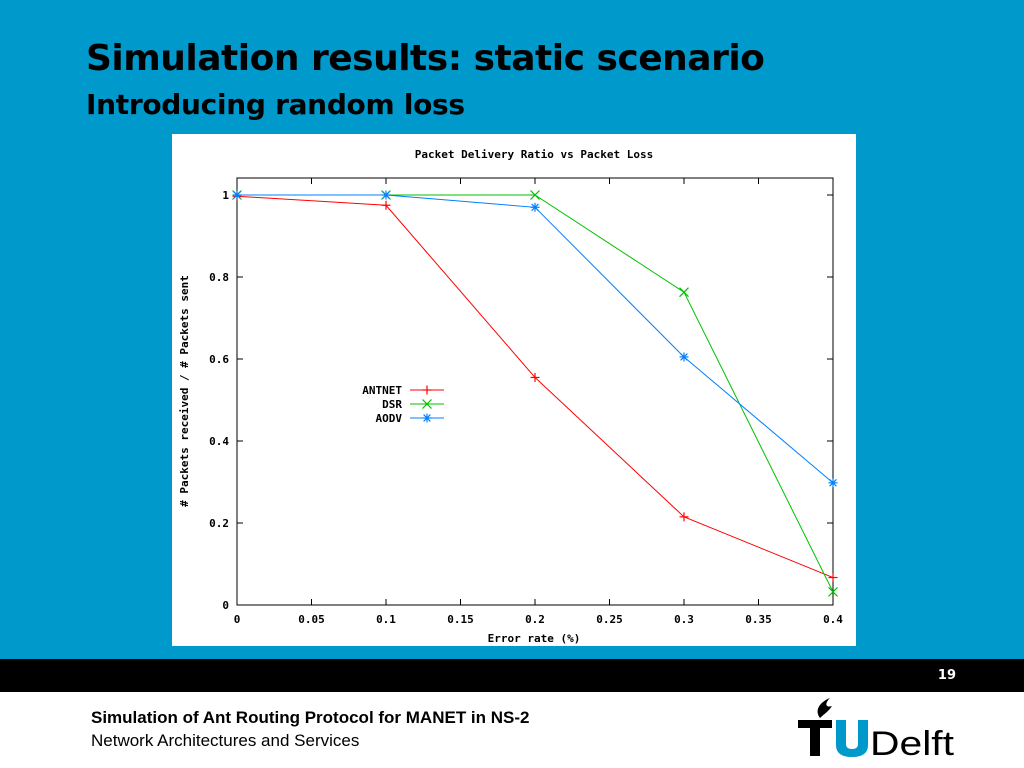 The width and height of the screenshot is (1024, 768). Describe the element at coordinates (427, 404) in the screenshot. I see `legend-marker-dsr` at that location.